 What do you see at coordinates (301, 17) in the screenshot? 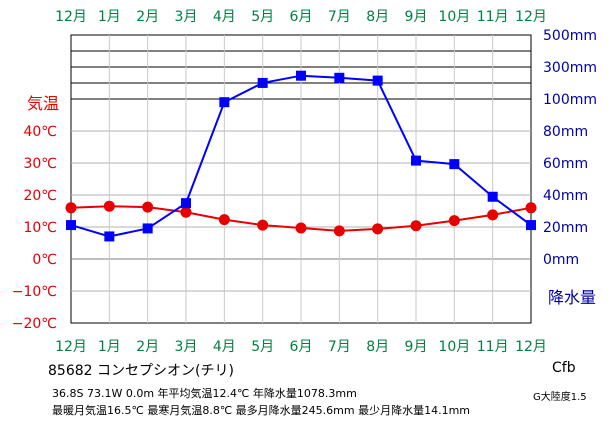
I see `x-tick-label-top: 6月` at bounding box center [301, 17].